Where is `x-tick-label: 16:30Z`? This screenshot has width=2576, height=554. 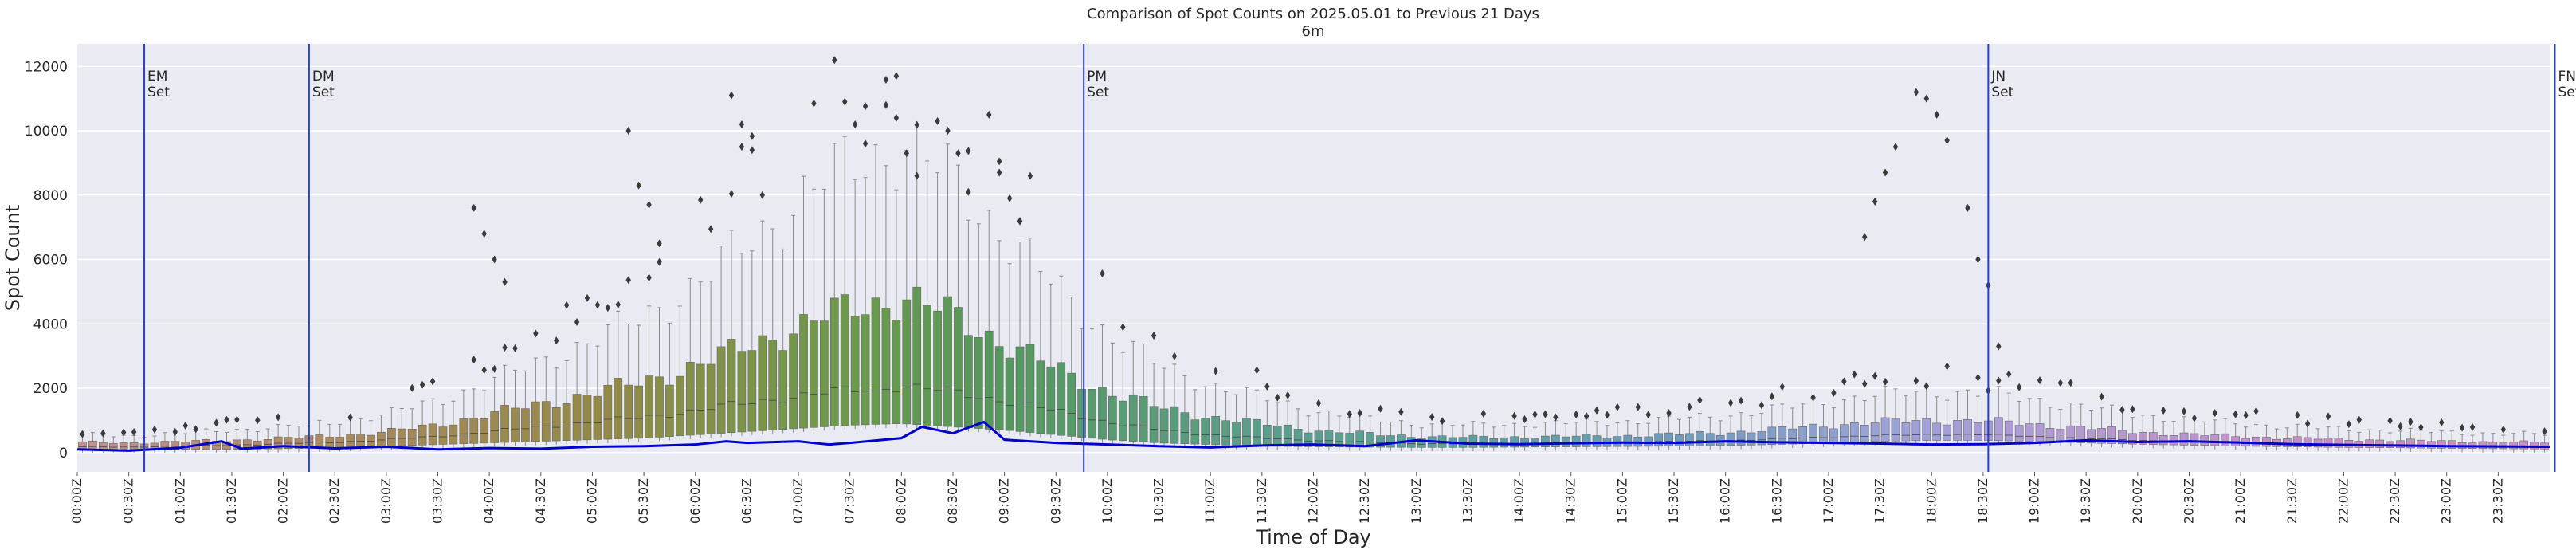 x-tick-label: 16:30Z is located at coordinates (1776, 501).